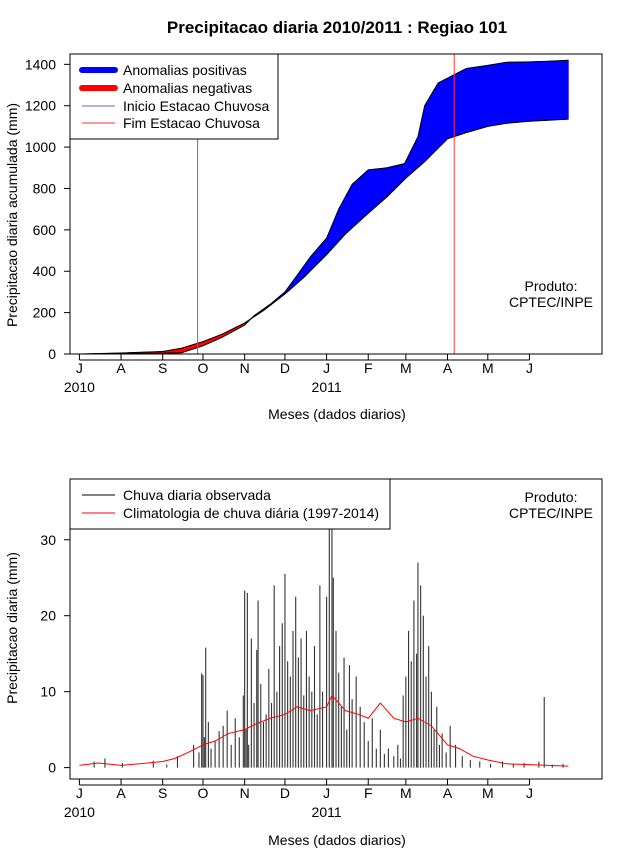  I want to click on legend-label-season-end: Fim Estacao Chuvosa, so click(191, 123).